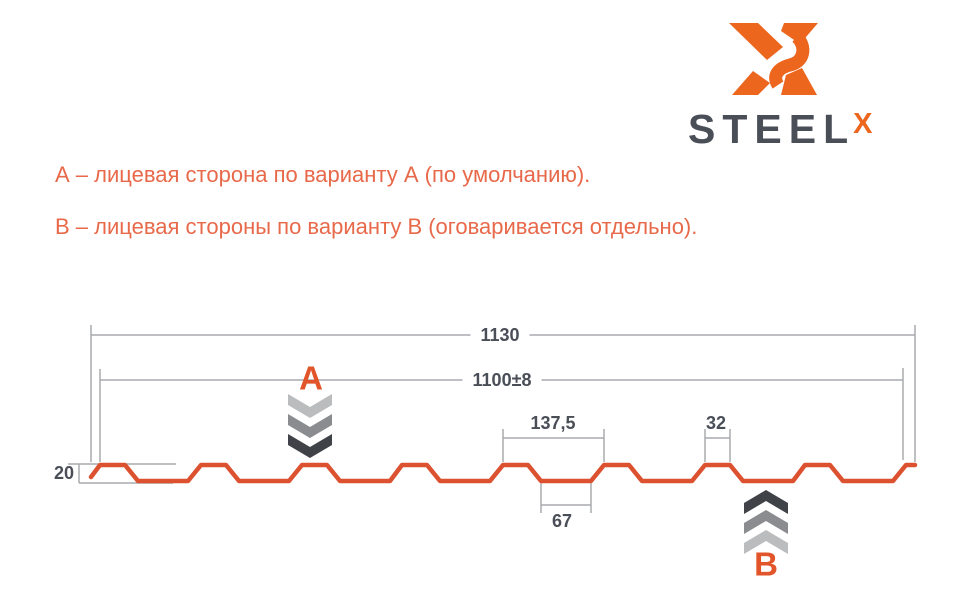 The height and width of the screenshot is (597, 970). I want to click on variant-b-arrow-icon, so click(766, 522).